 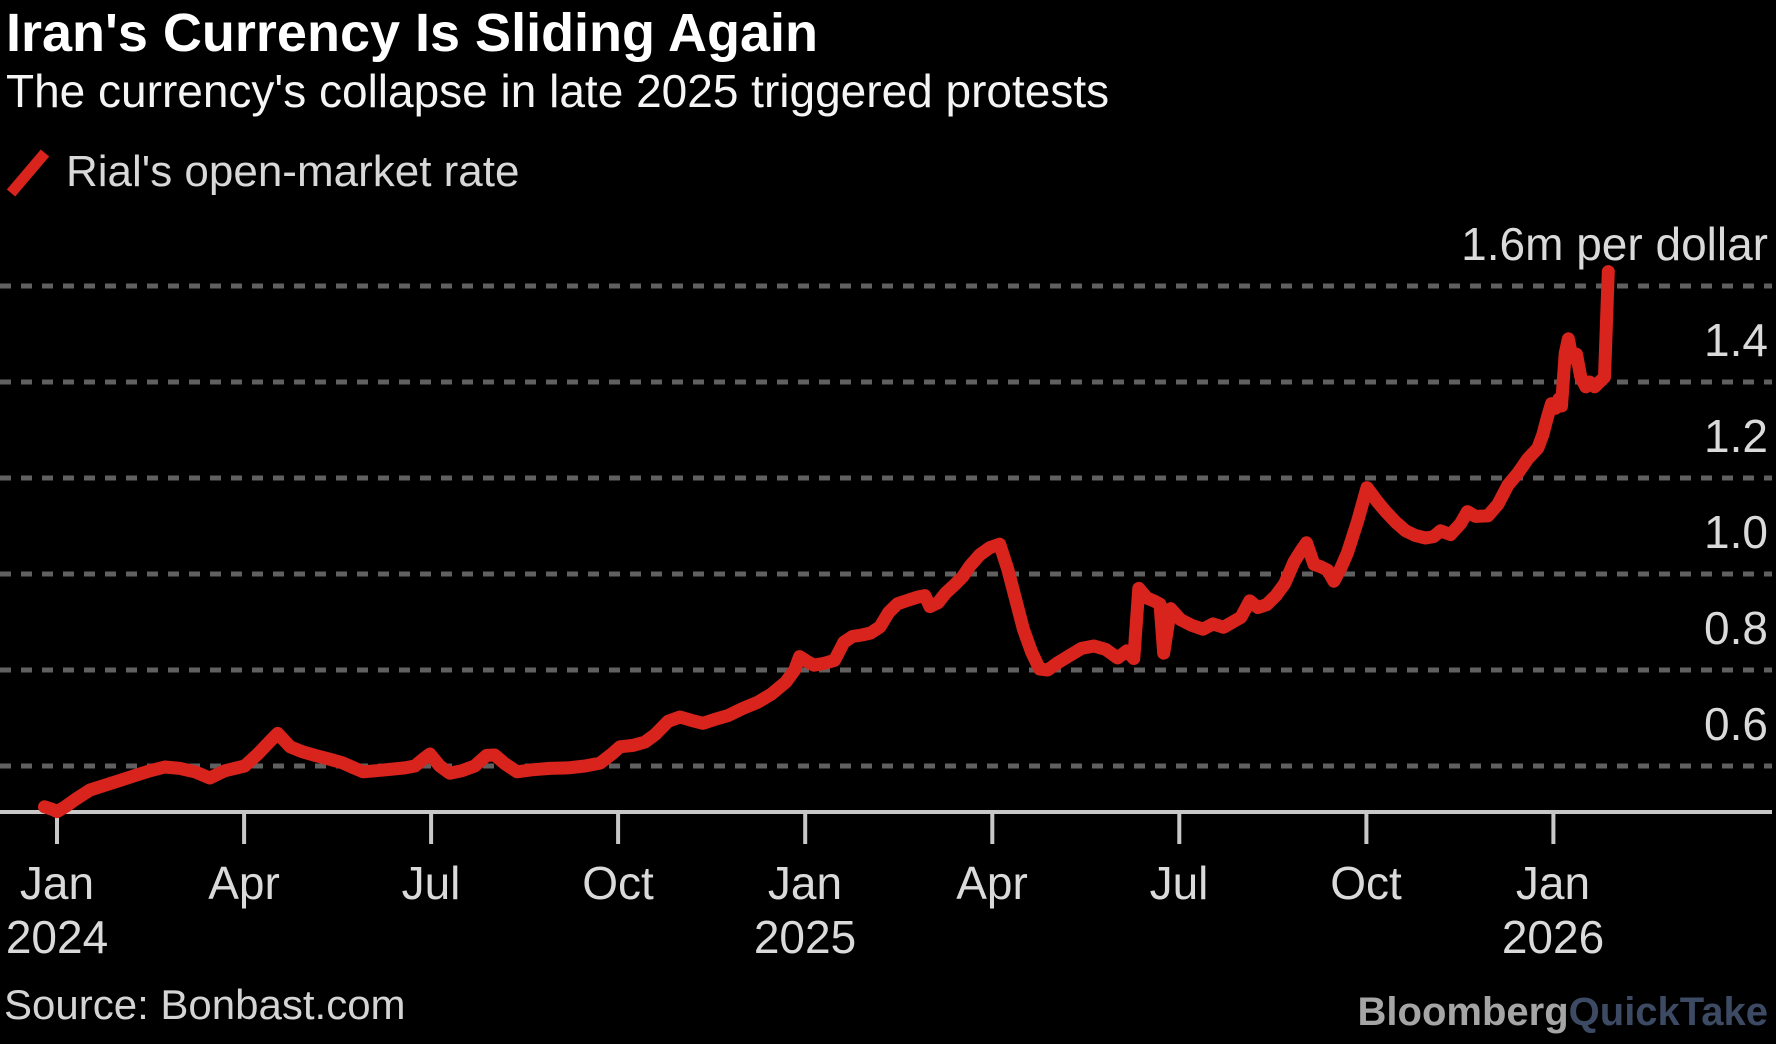 What do you see at coordinates (412, 33) in the screenshot?
I see `chart-title: Iran's Currency Is Sliding Again` at bounding box center [412, 33].